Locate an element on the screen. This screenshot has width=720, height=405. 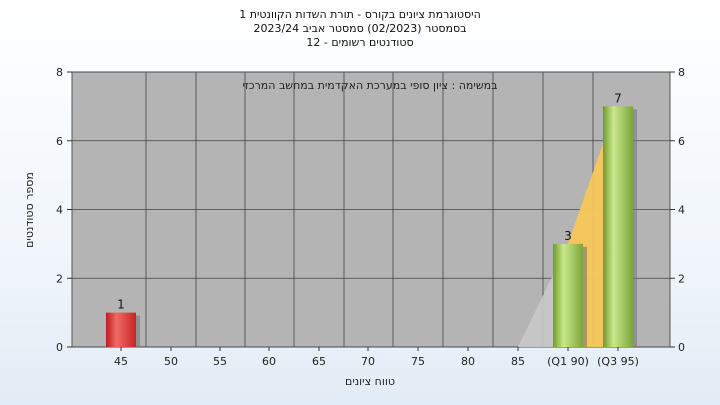
x-tick-label: 75 is located at coordinates (418, 361).